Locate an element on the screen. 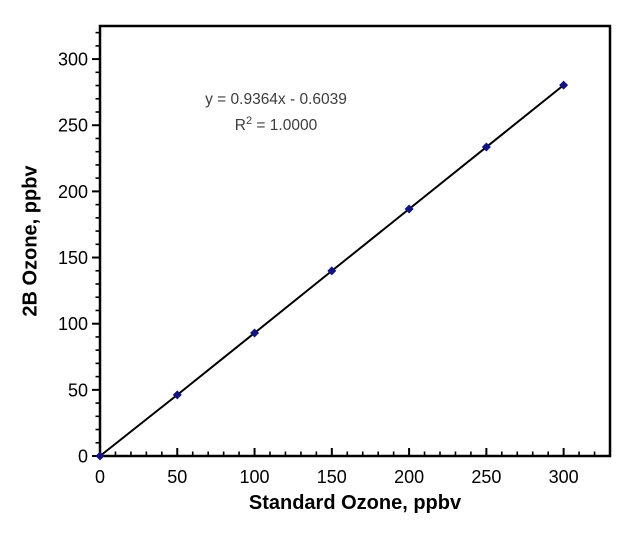 Image resolution: width=644 pixels, height=538 pixels. trendline-annotation: y = 0.9364x - 0.6039 R2 = 1.0000 is located at coordinates (276, 113).